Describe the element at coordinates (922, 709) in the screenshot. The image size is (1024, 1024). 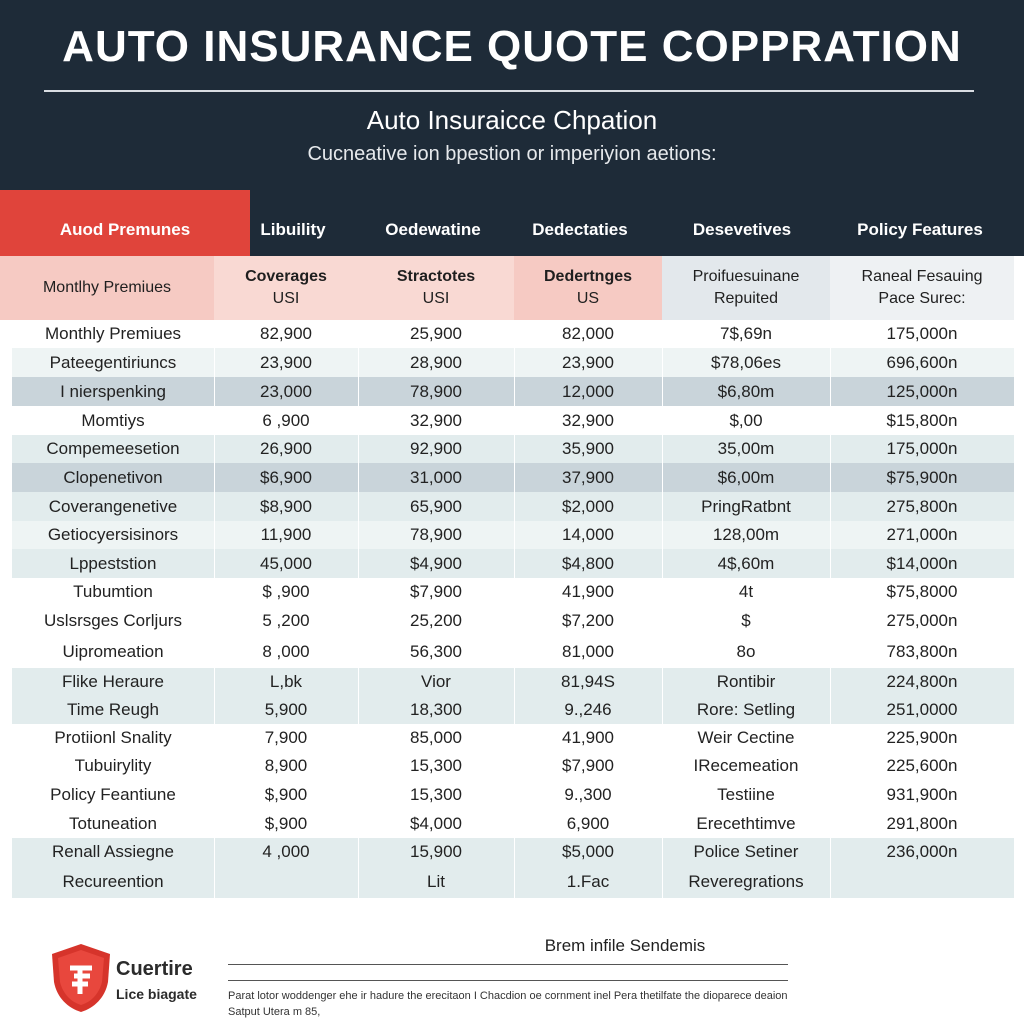
I see `table-cell: 251,0000` at that location.